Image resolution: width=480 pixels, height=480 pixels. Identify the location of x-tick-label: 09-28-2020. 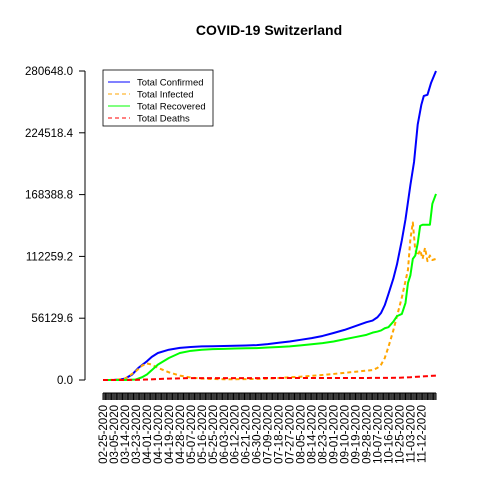
(367, 434).